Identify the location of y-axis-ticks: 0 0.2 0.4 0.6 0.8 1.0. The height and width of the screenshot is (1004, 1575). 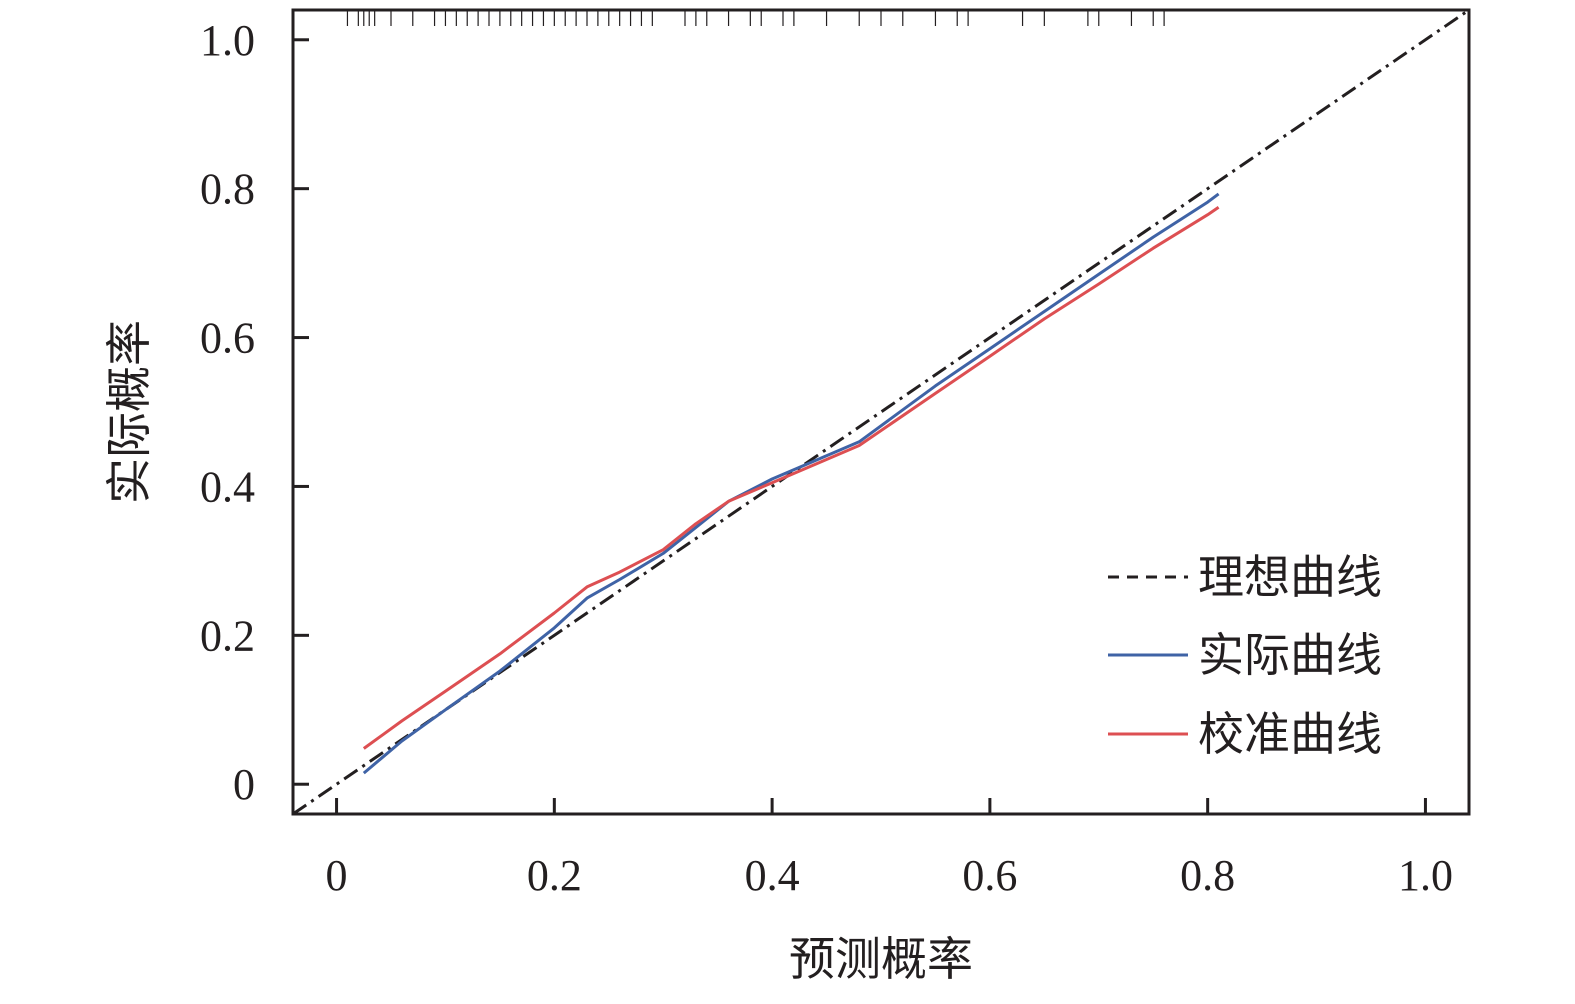
(254, 412).